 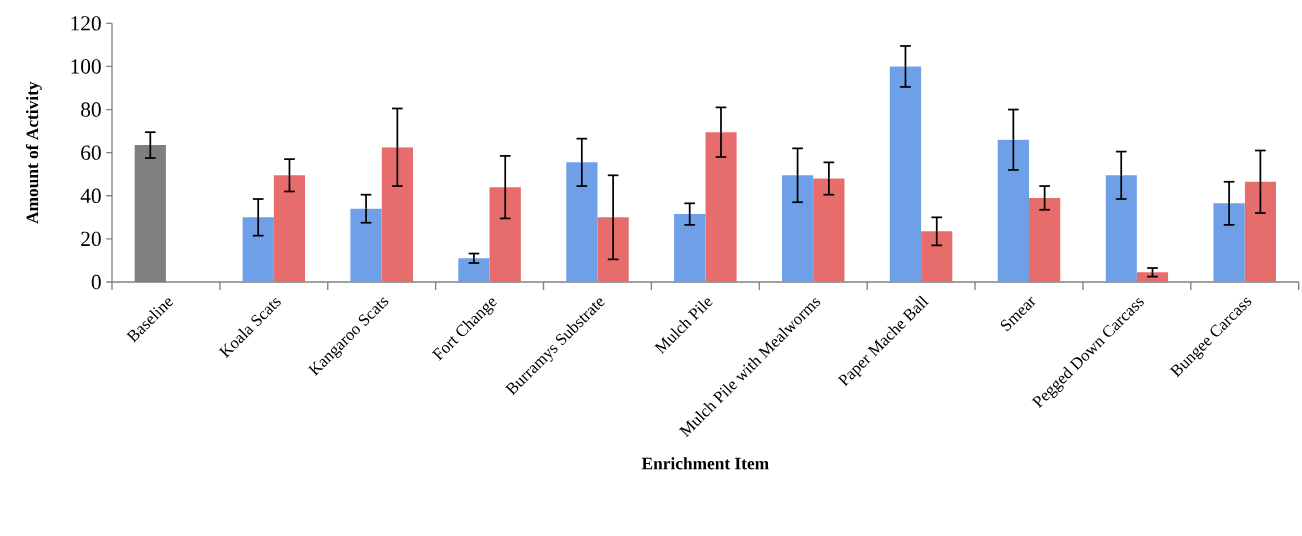 I want to click on y-tick-label: 100, so click(x=86, y=66).